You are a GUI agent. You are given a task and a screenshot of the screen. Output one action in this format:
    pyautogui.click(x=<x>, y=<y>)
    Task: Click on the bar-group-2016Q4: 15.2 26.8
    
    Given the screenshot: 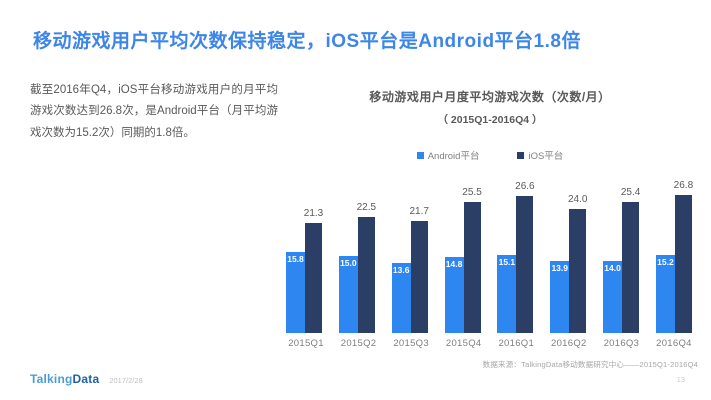 What is the action you would take?
    pyautogui.click(x=674, y=256)
    